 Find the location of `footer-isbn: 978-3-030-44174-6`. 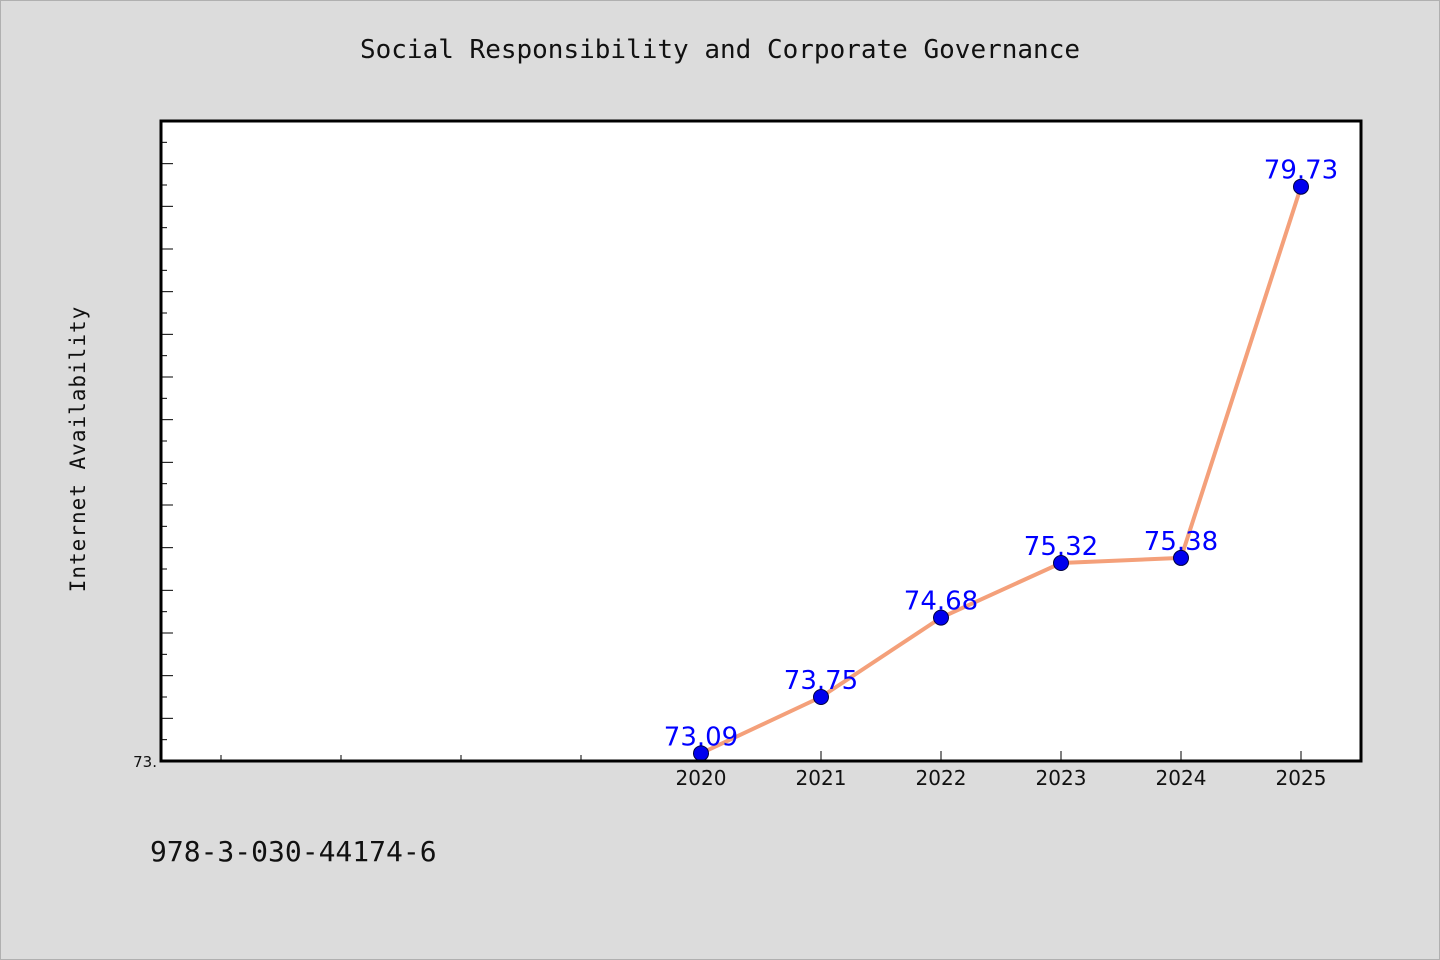

footer-isbn: 978-3-030-44174-6 is located at coordinates (293, 851).